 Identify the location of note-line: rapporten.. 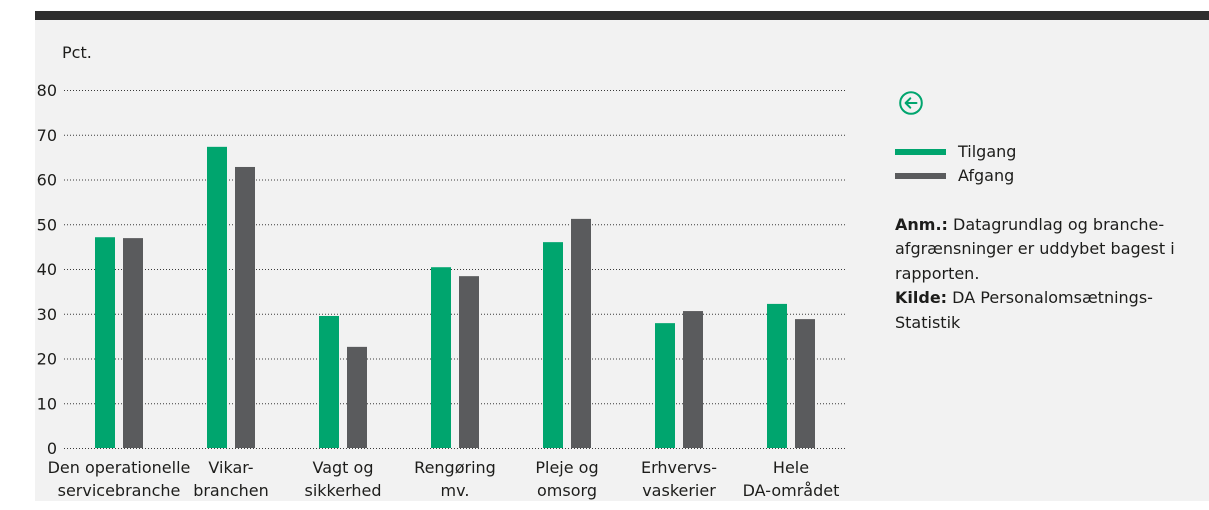
(937, 273).